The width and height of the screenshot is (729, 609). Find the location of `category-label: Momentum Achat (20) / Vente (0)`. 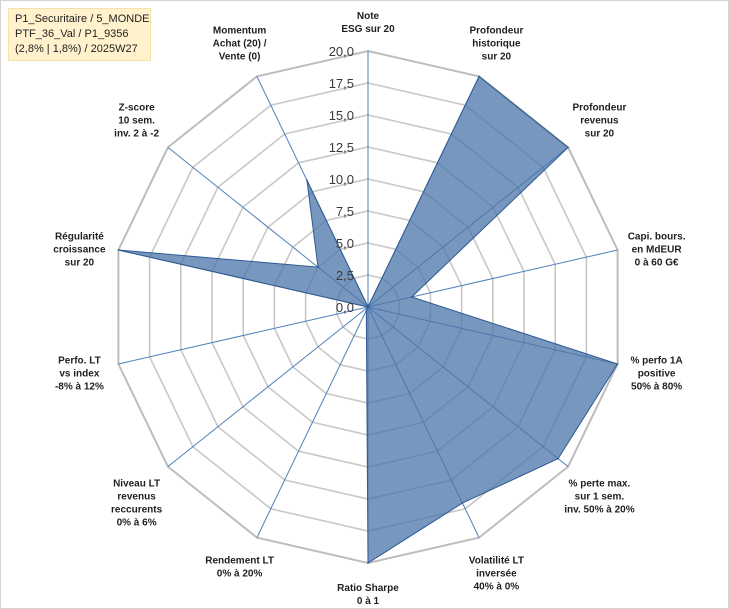

category-label: Momentum Achat (20) / Vente (0) is located at coordinates (240, 44).